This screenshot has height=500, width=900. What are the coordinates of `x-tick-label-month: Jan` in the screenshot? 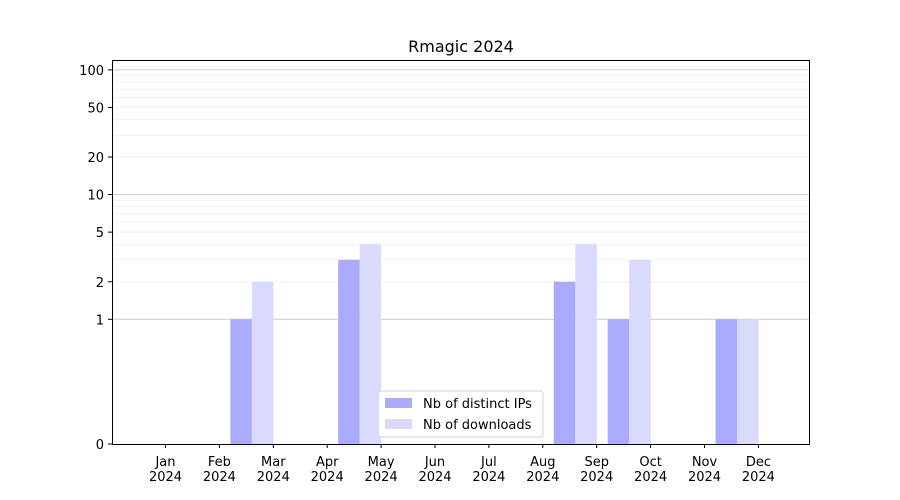 It's located at (164, 462).